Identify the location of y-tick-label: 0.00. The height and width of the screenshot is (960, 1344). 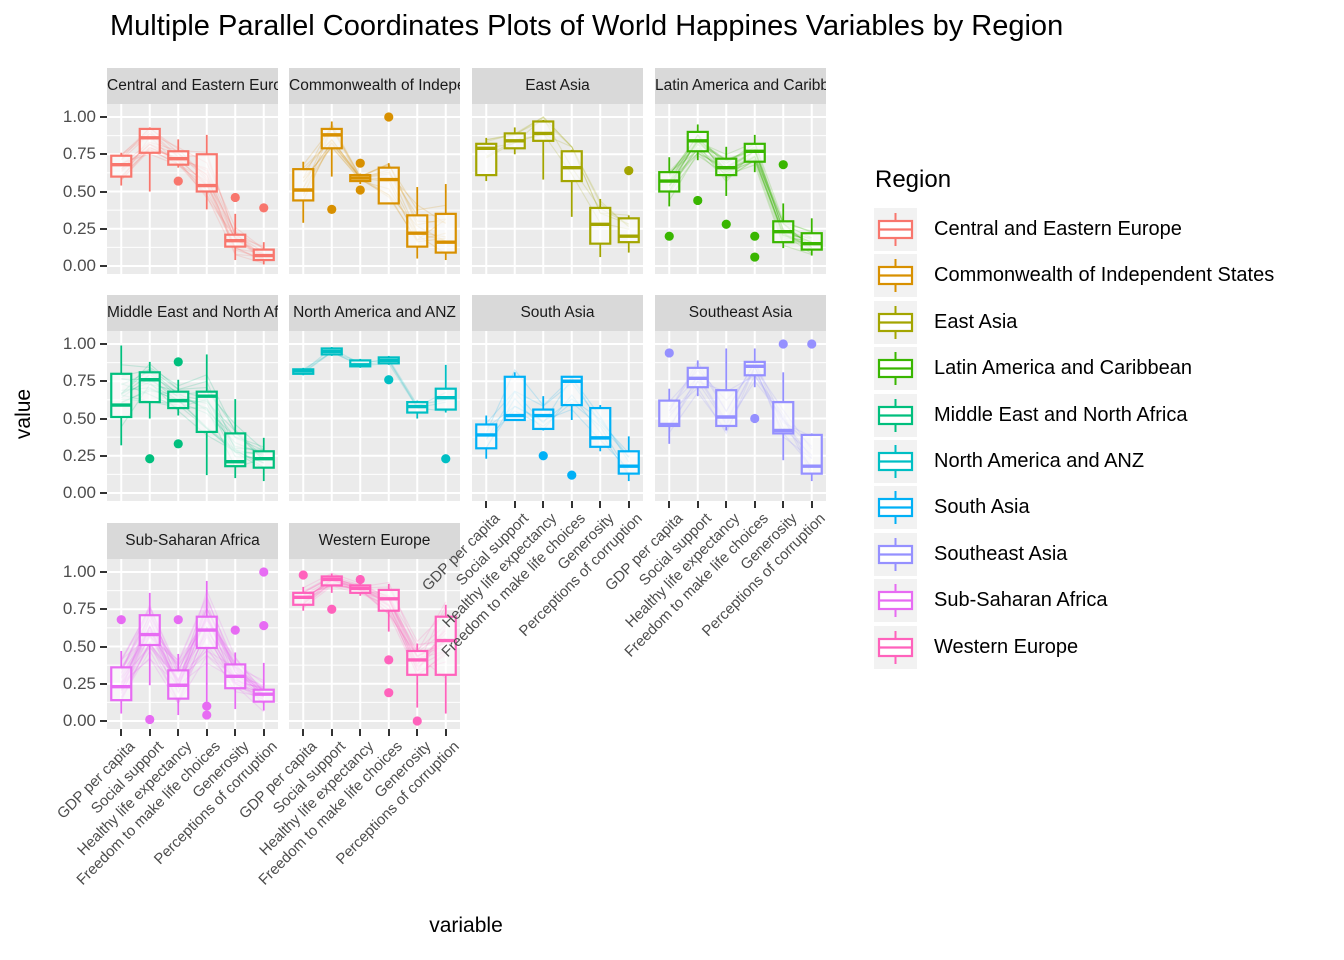
(79, 492).